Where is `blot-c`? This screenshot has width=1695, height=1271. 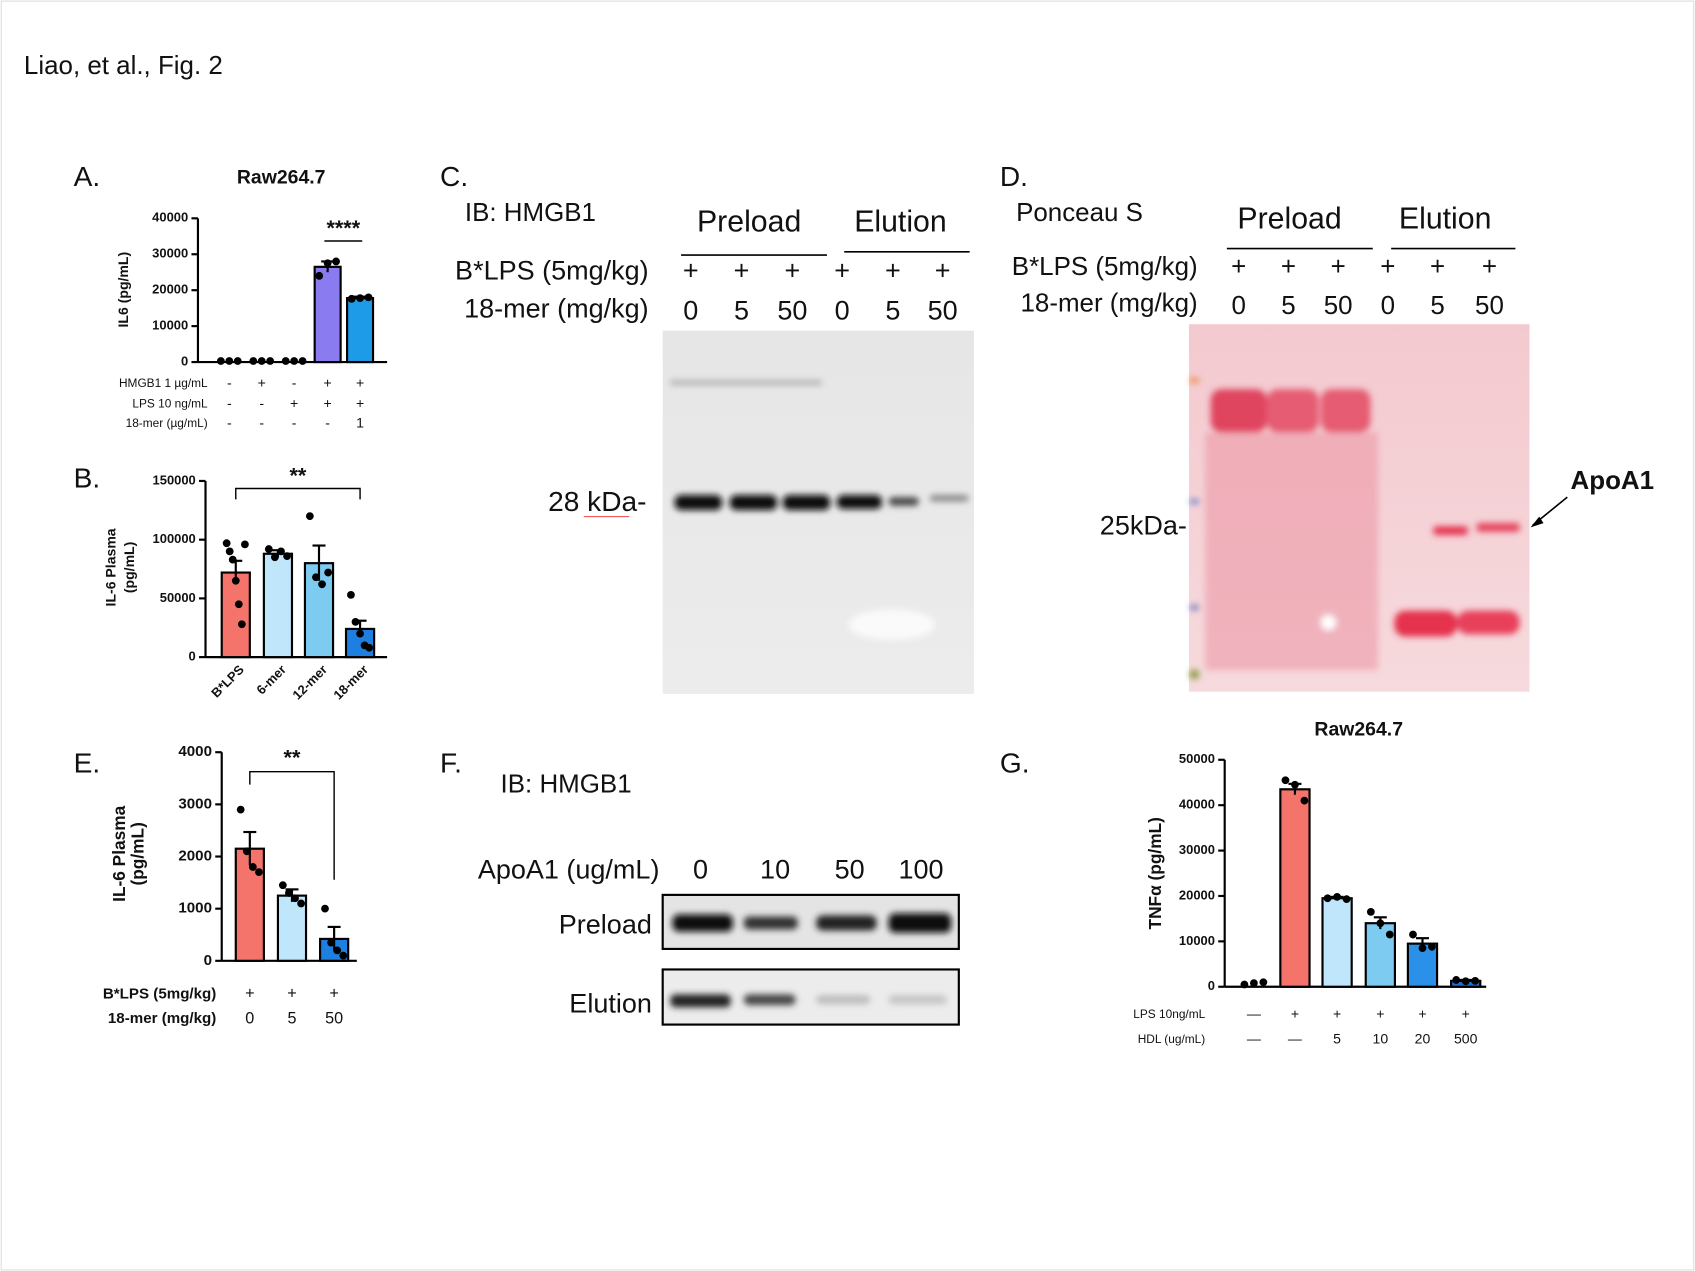 blot-c is located at coordinates (778, 512).